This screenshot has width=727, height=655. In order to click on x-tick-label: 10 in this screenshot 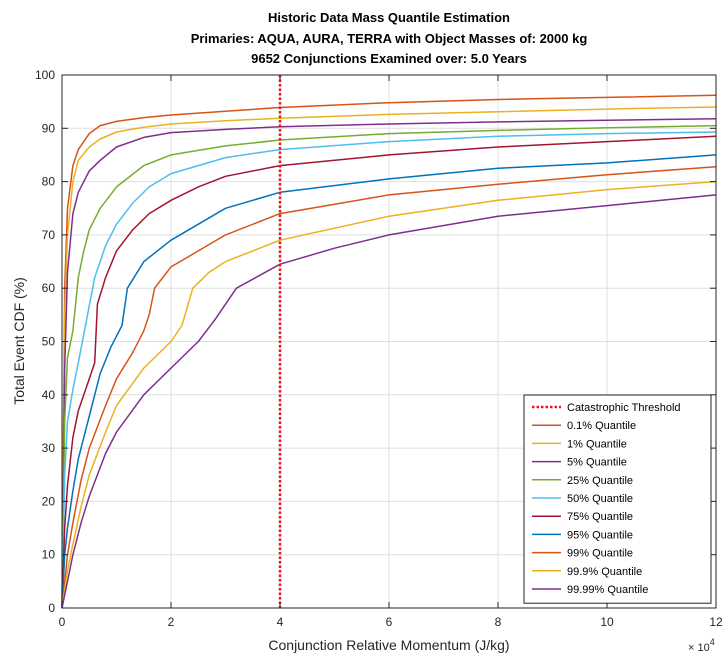, I will do `click(607, 622)`.